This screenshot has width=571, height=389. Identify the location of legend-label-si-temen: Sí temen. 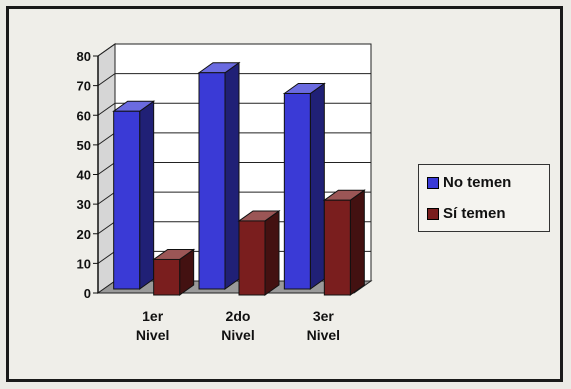
(474, 213).